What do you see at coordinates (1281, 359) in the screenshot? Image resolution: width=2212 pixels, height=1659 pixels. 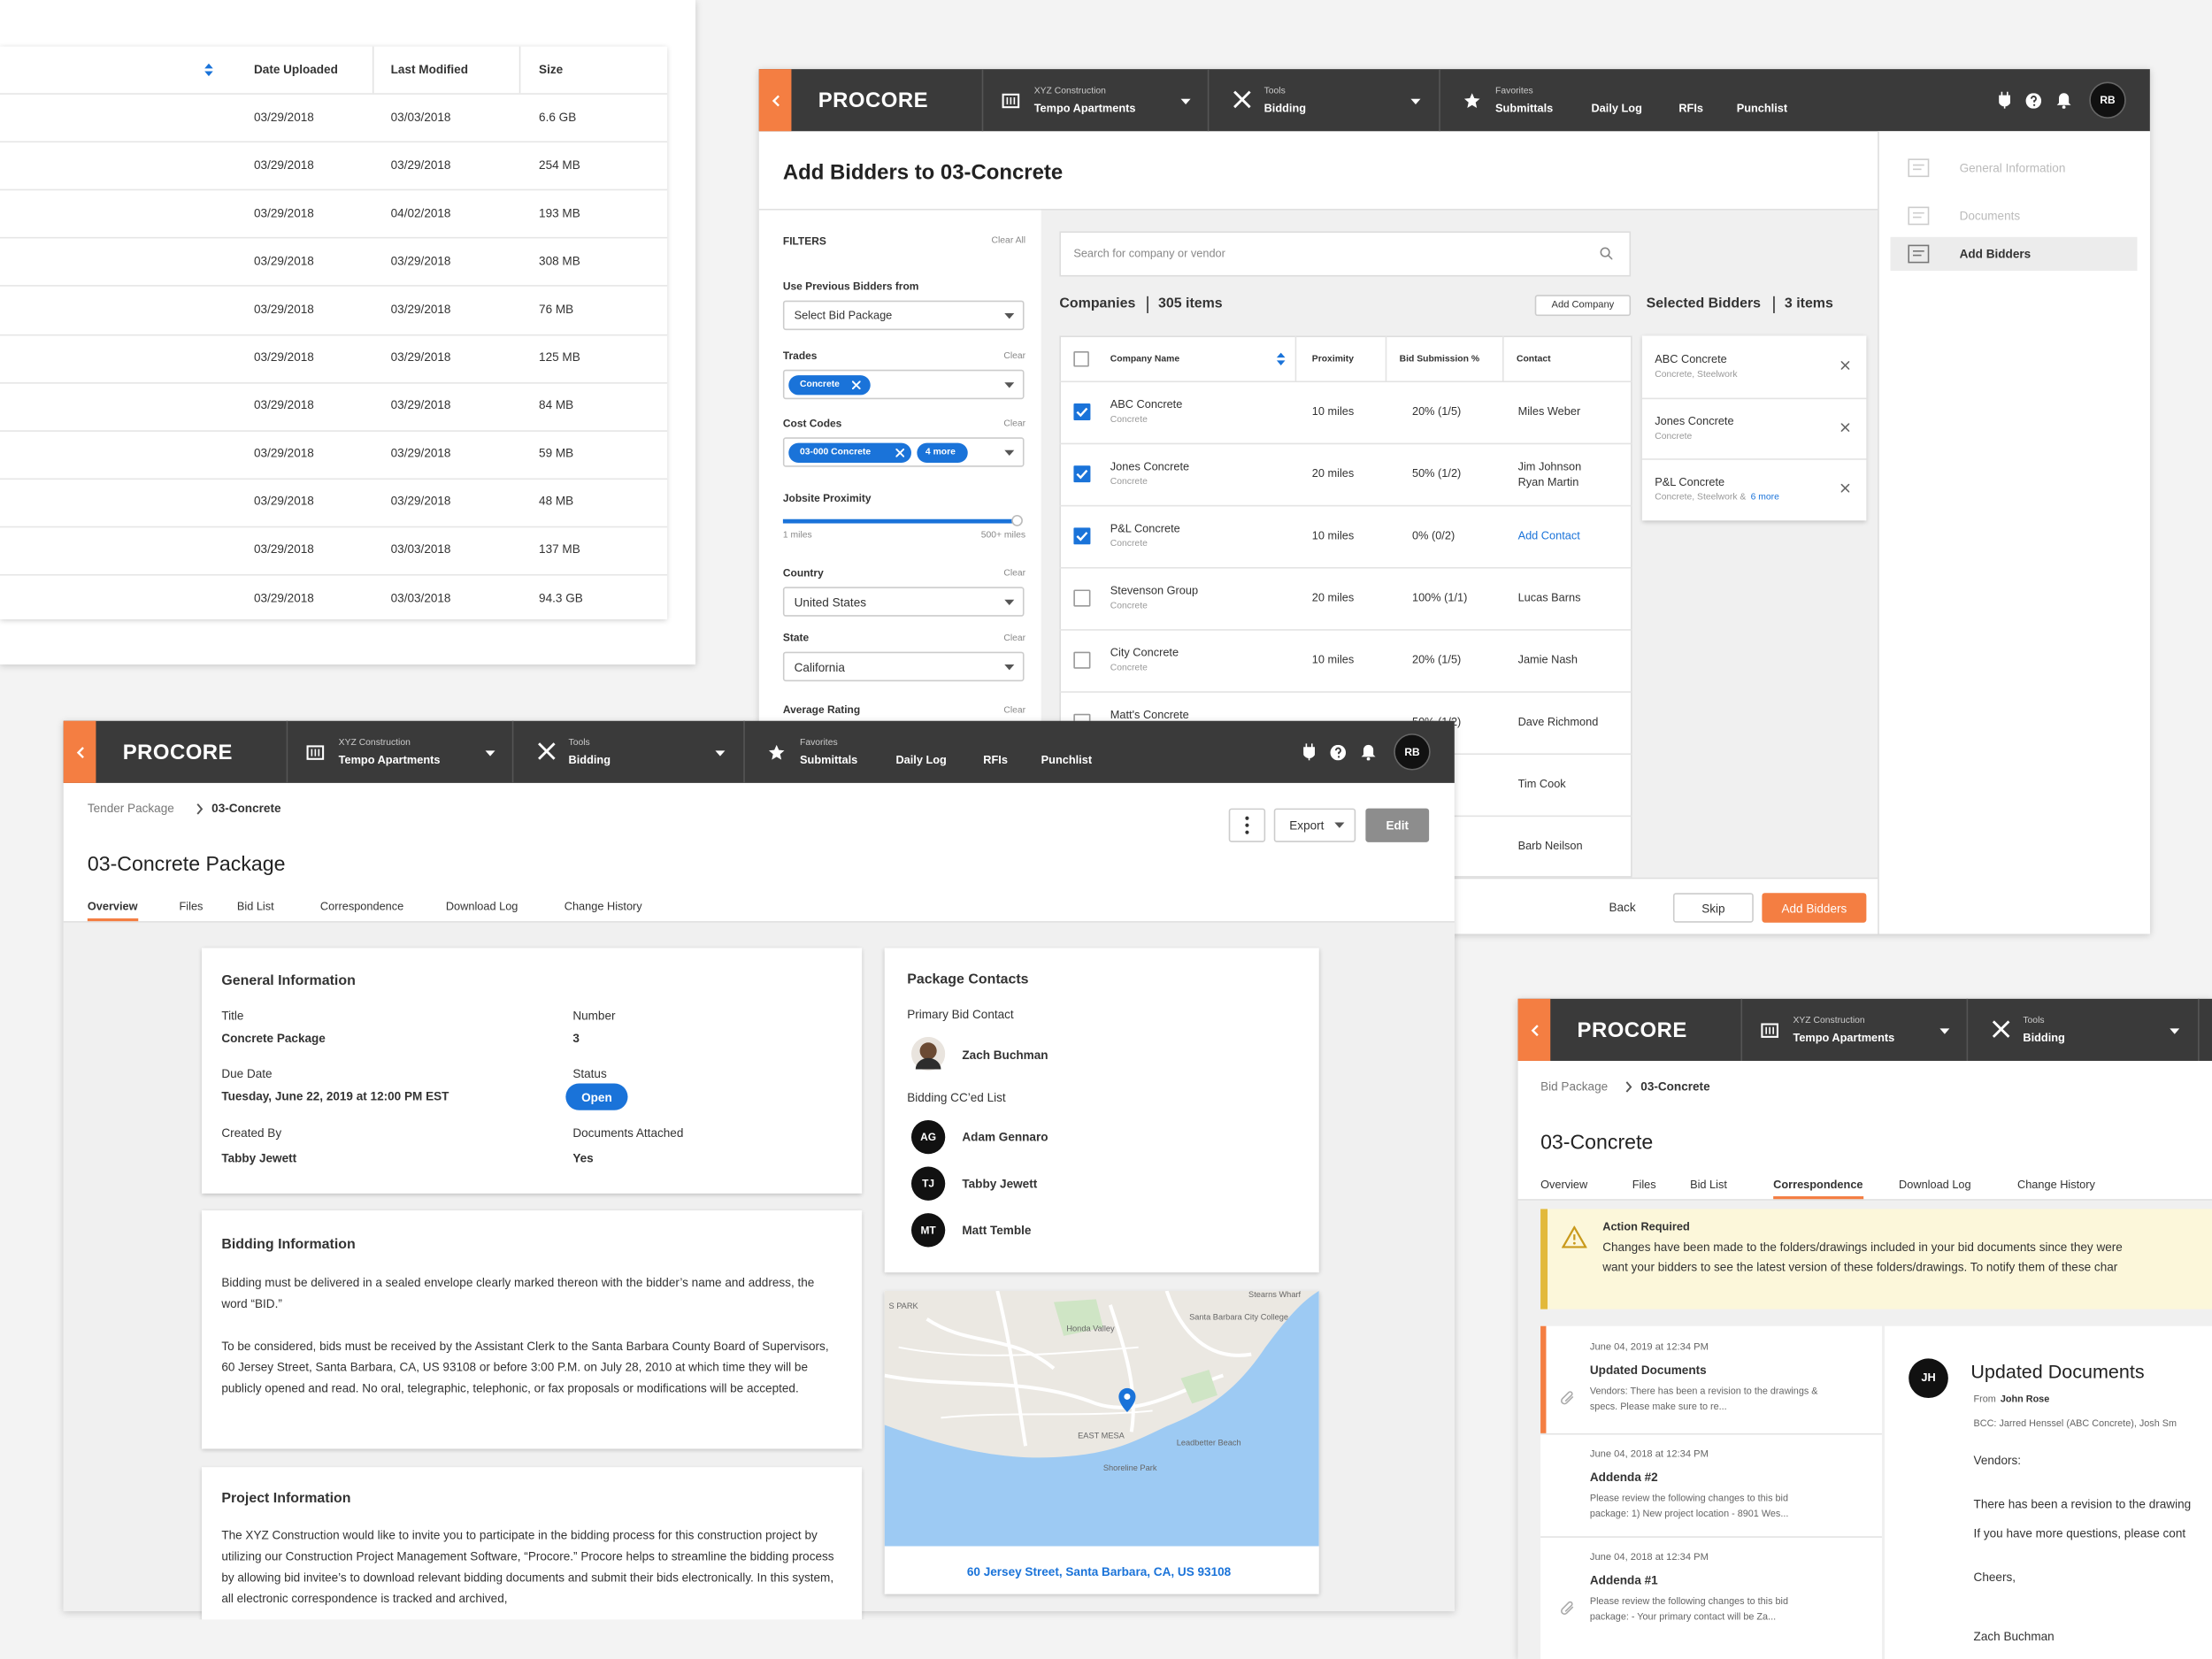 I see `sort-icon` at bounding box center [1281, 359].